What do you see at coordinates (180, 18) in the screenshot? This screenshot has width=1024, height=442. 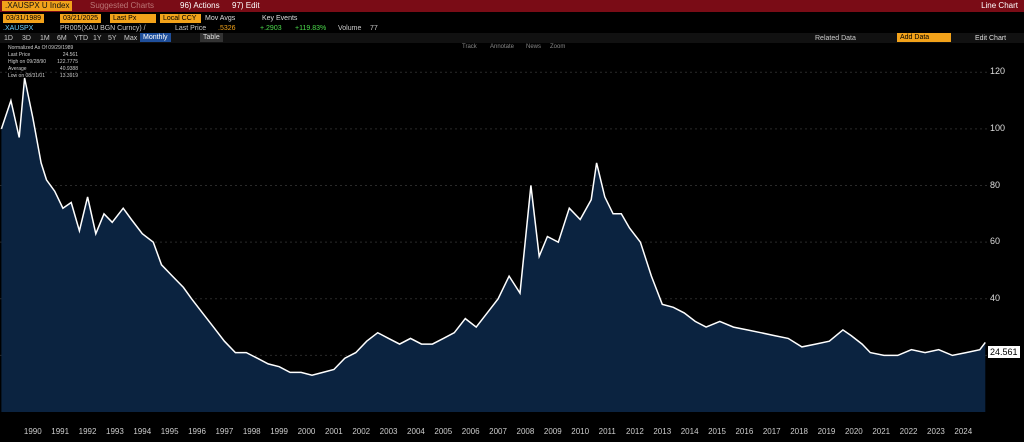 I see `currency-select: Local CCY` at bounding box center [180, 18].